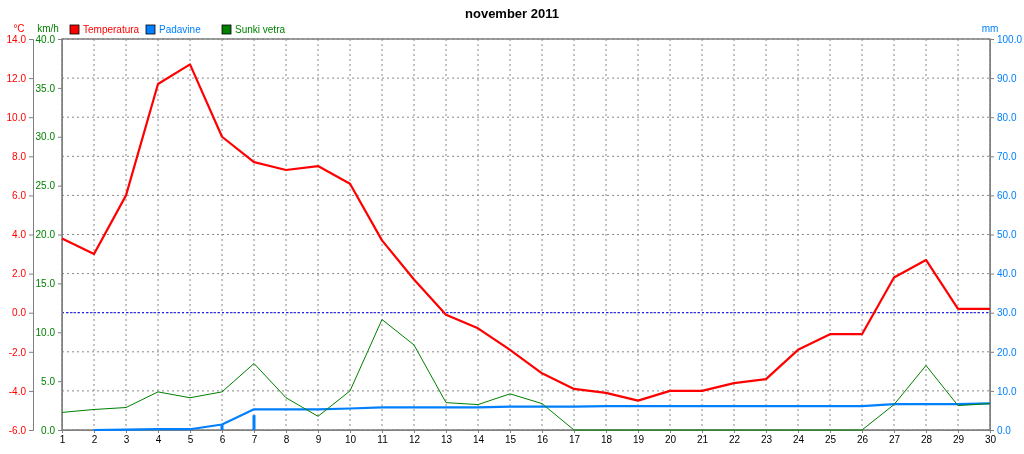 The height and width of the screenshot is (454, 1024). What do you see at coordinates (190, 440) in the screenshot?
I see `x-tick-label: 5` at bounding box center [190, 440].